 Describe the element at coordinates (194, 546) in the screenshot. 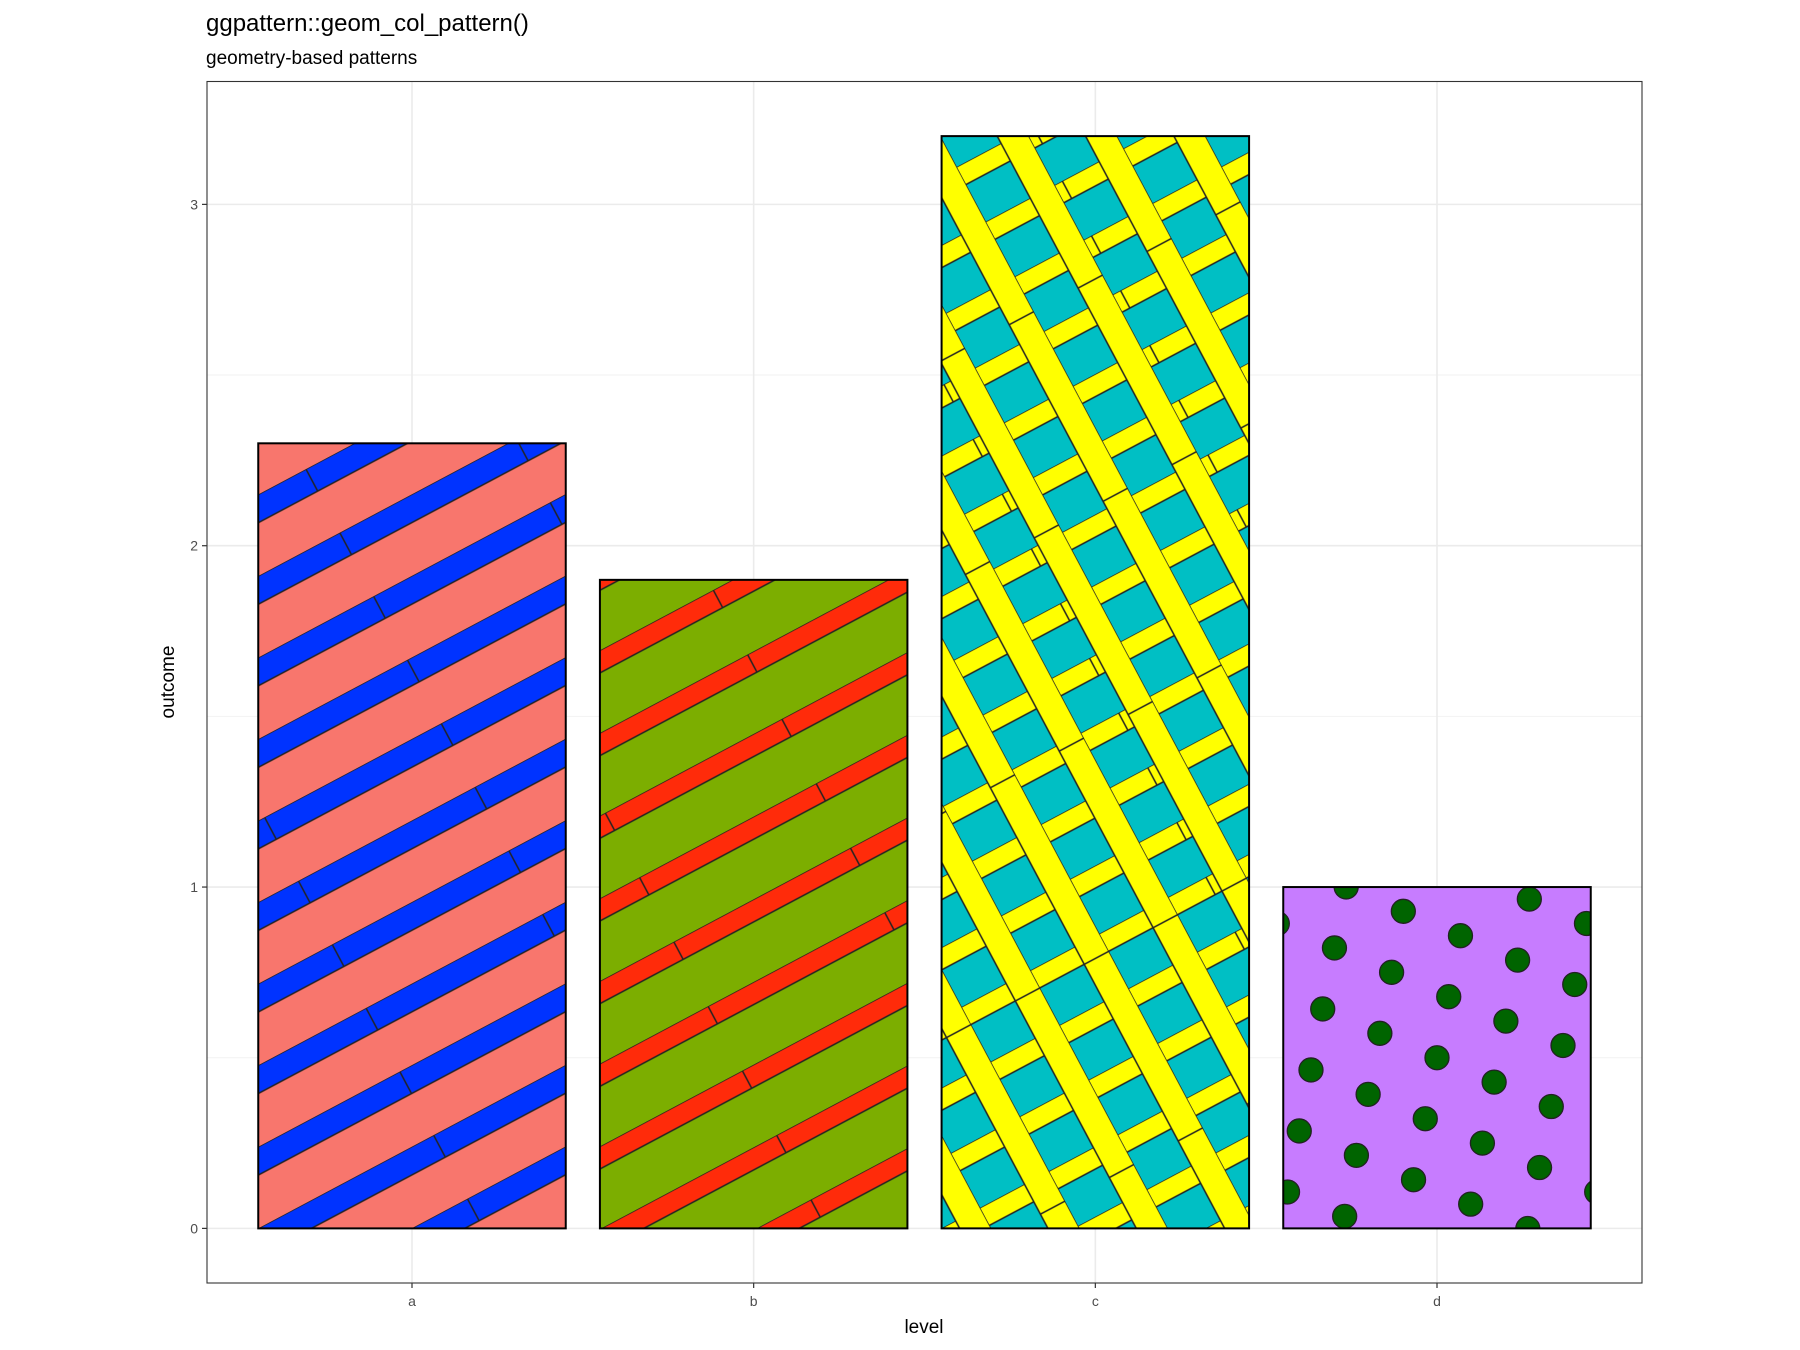

I see `y-tick-label: 2` at that location.